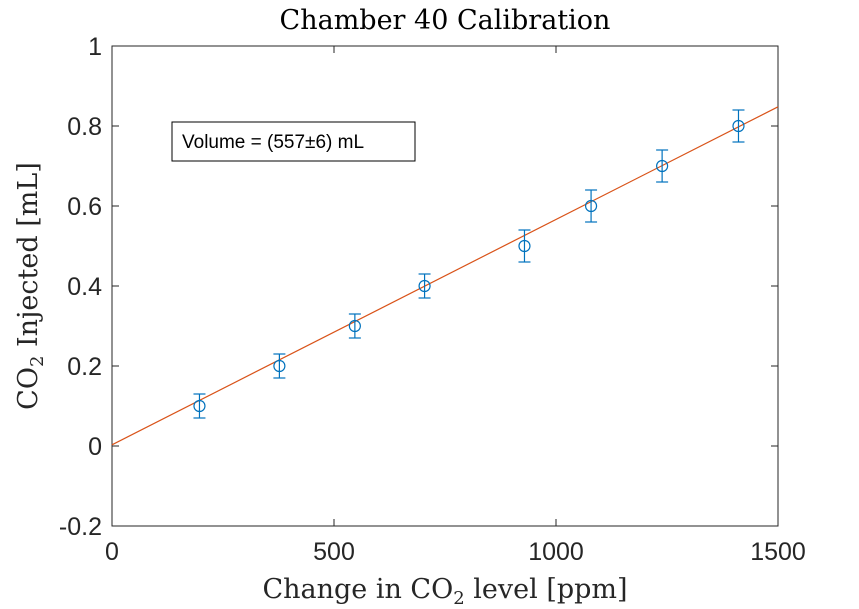  Describe the element at coordinates (445, 20) in the screenshot. I see `chart-title: Chamber 40 Calibration` at that location.